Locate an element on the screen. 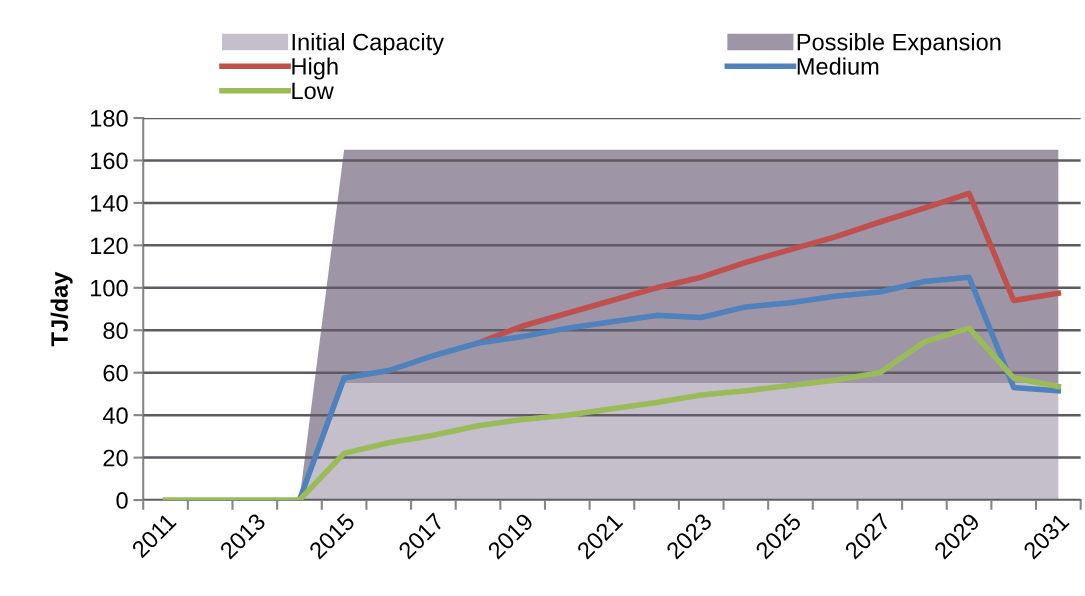 The image size is (1085, 596). y-tick-label: 0 is located at coordinates (122, 500).